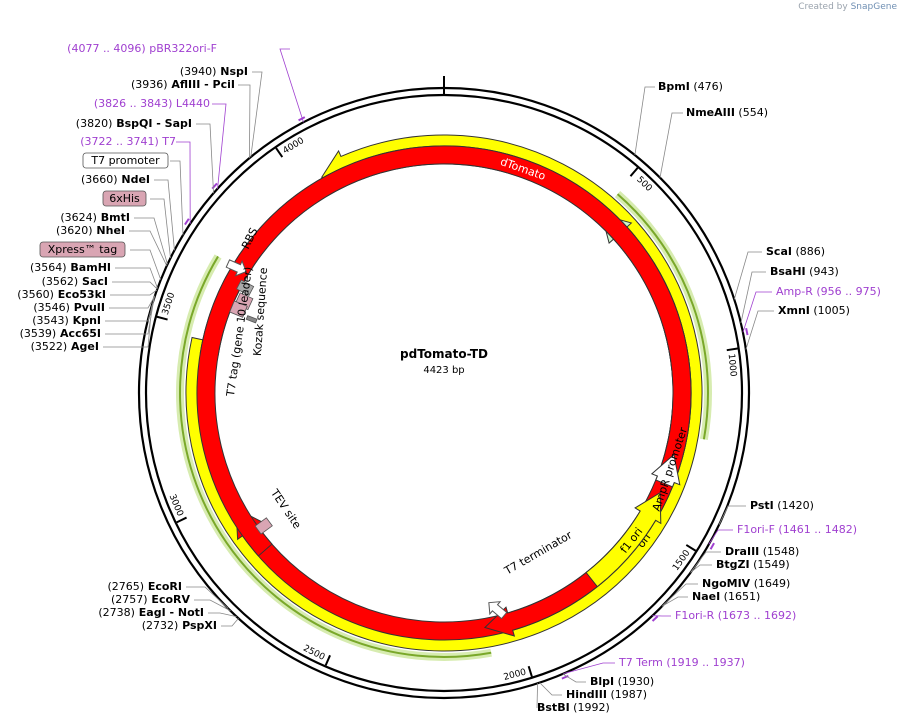 This screenshot has height=728, width=907. I want to click on label-name-bmti: BmtI, so click(113, 217).